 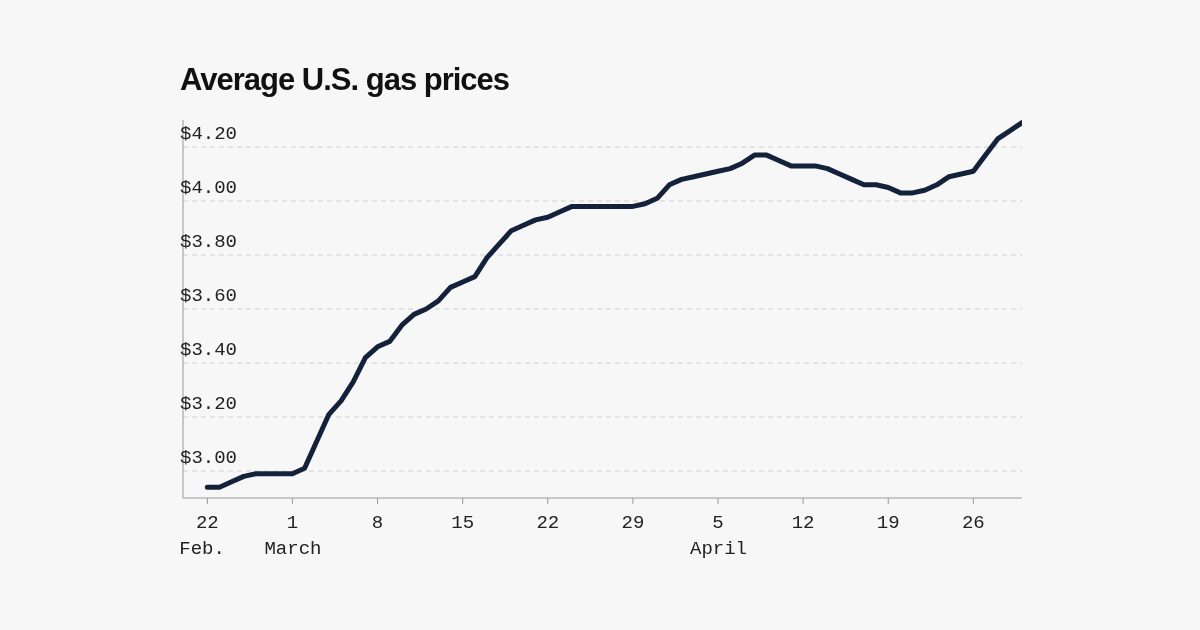 I want to click on y-tick-label: $3.80, so click(x=209, y=242).